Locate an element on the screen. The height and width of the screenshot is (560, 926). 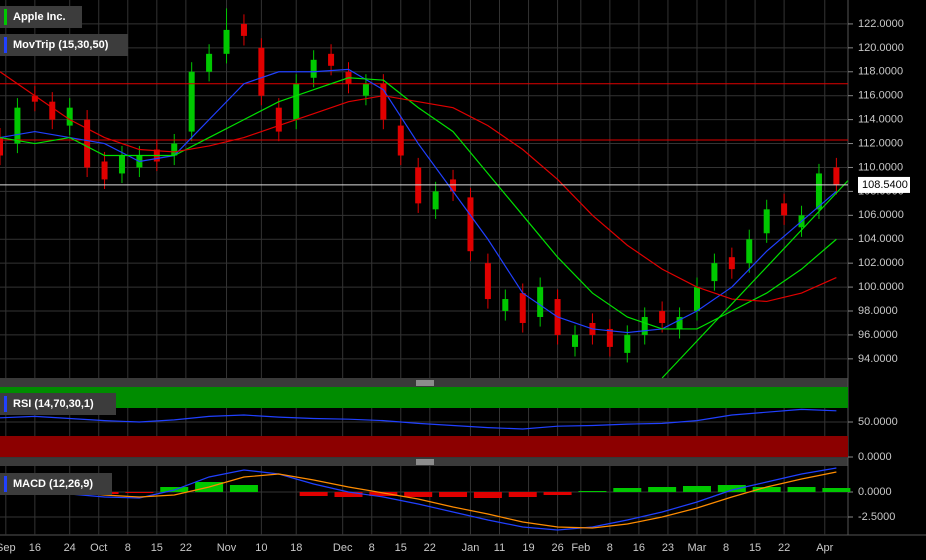
last-price-label: 108.5400 is located at coordinates (885, 185).